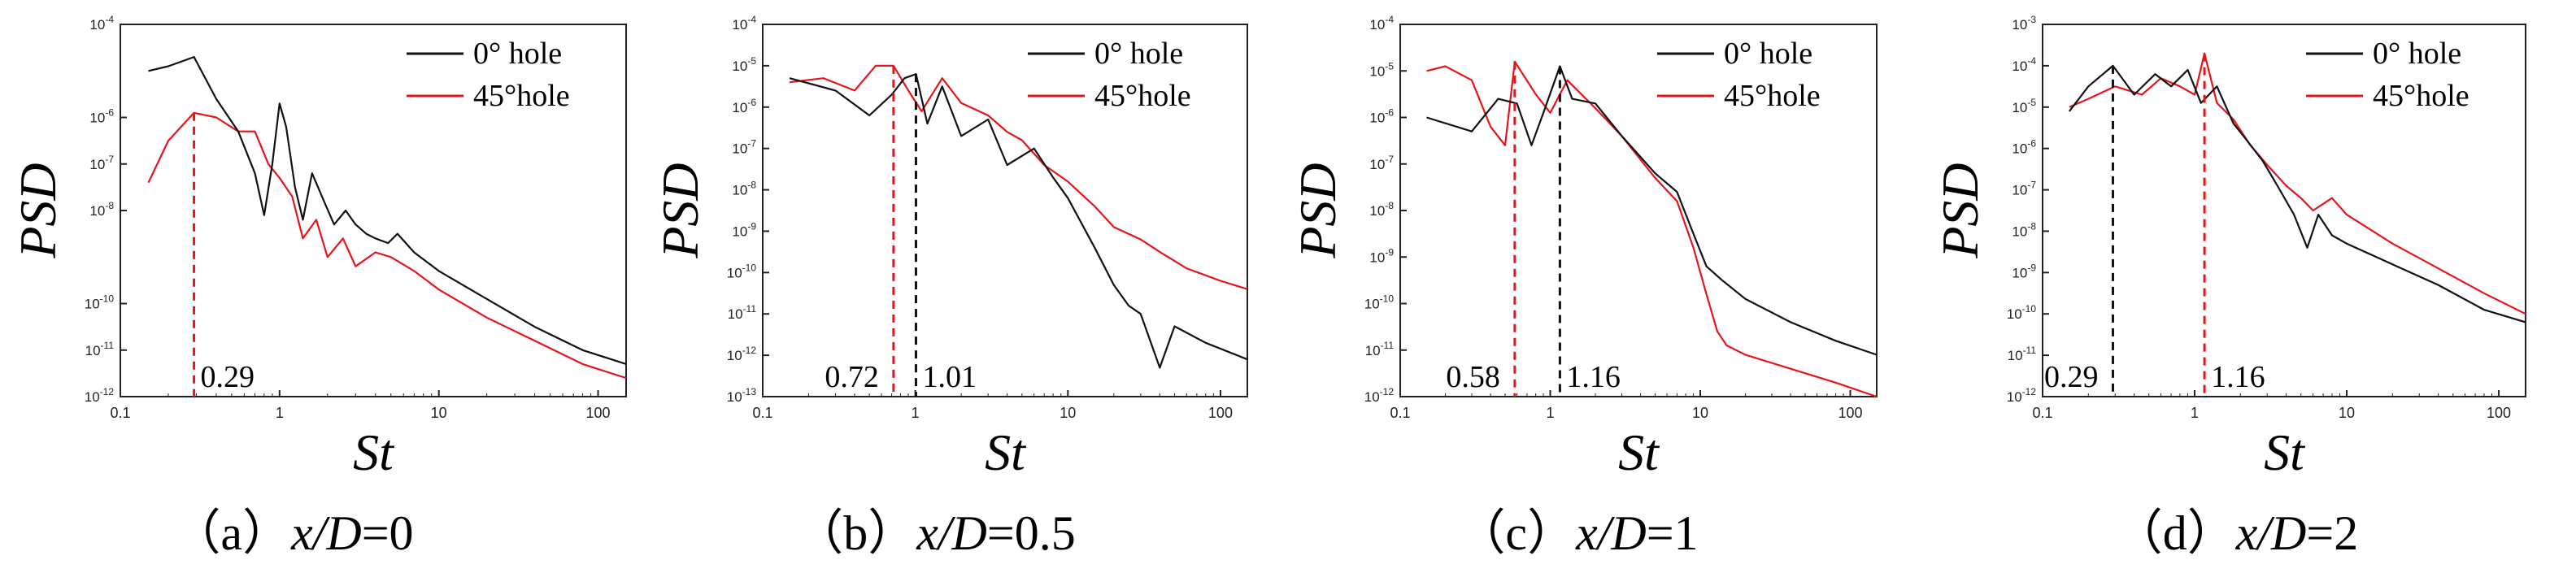 The height and width of the screenshot is (573, 2576). What do you see at coordinates (950, 377) in the screenshot?
I see `peak-marker-label: 1.01` at bounding box center [950, 377].